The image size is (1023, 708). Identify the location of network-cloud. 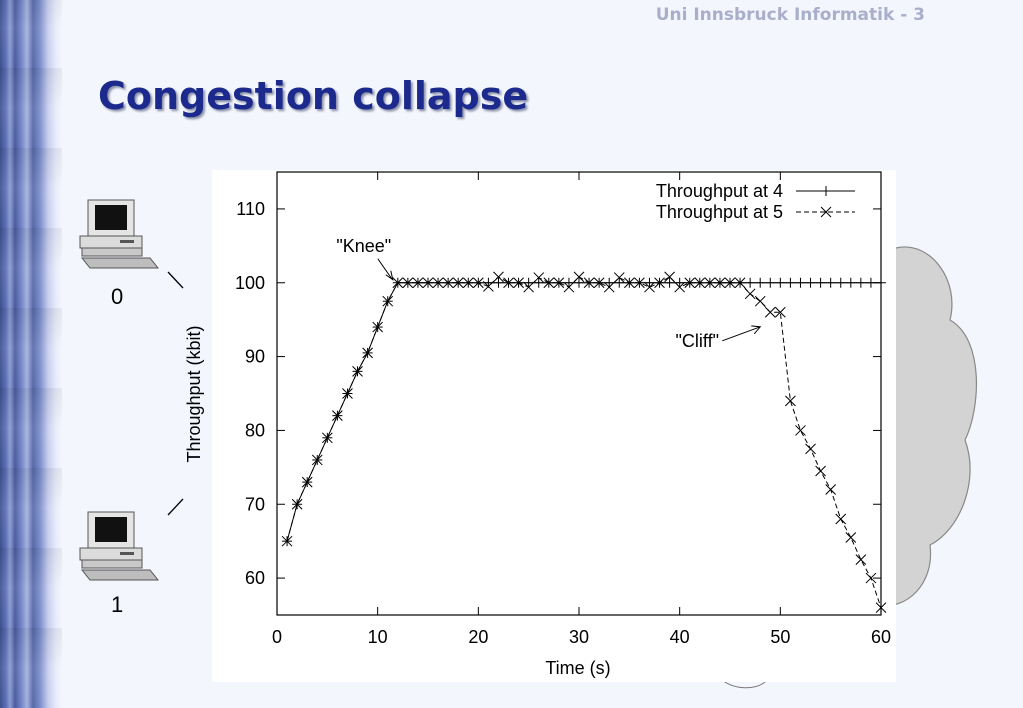
(928, 426).